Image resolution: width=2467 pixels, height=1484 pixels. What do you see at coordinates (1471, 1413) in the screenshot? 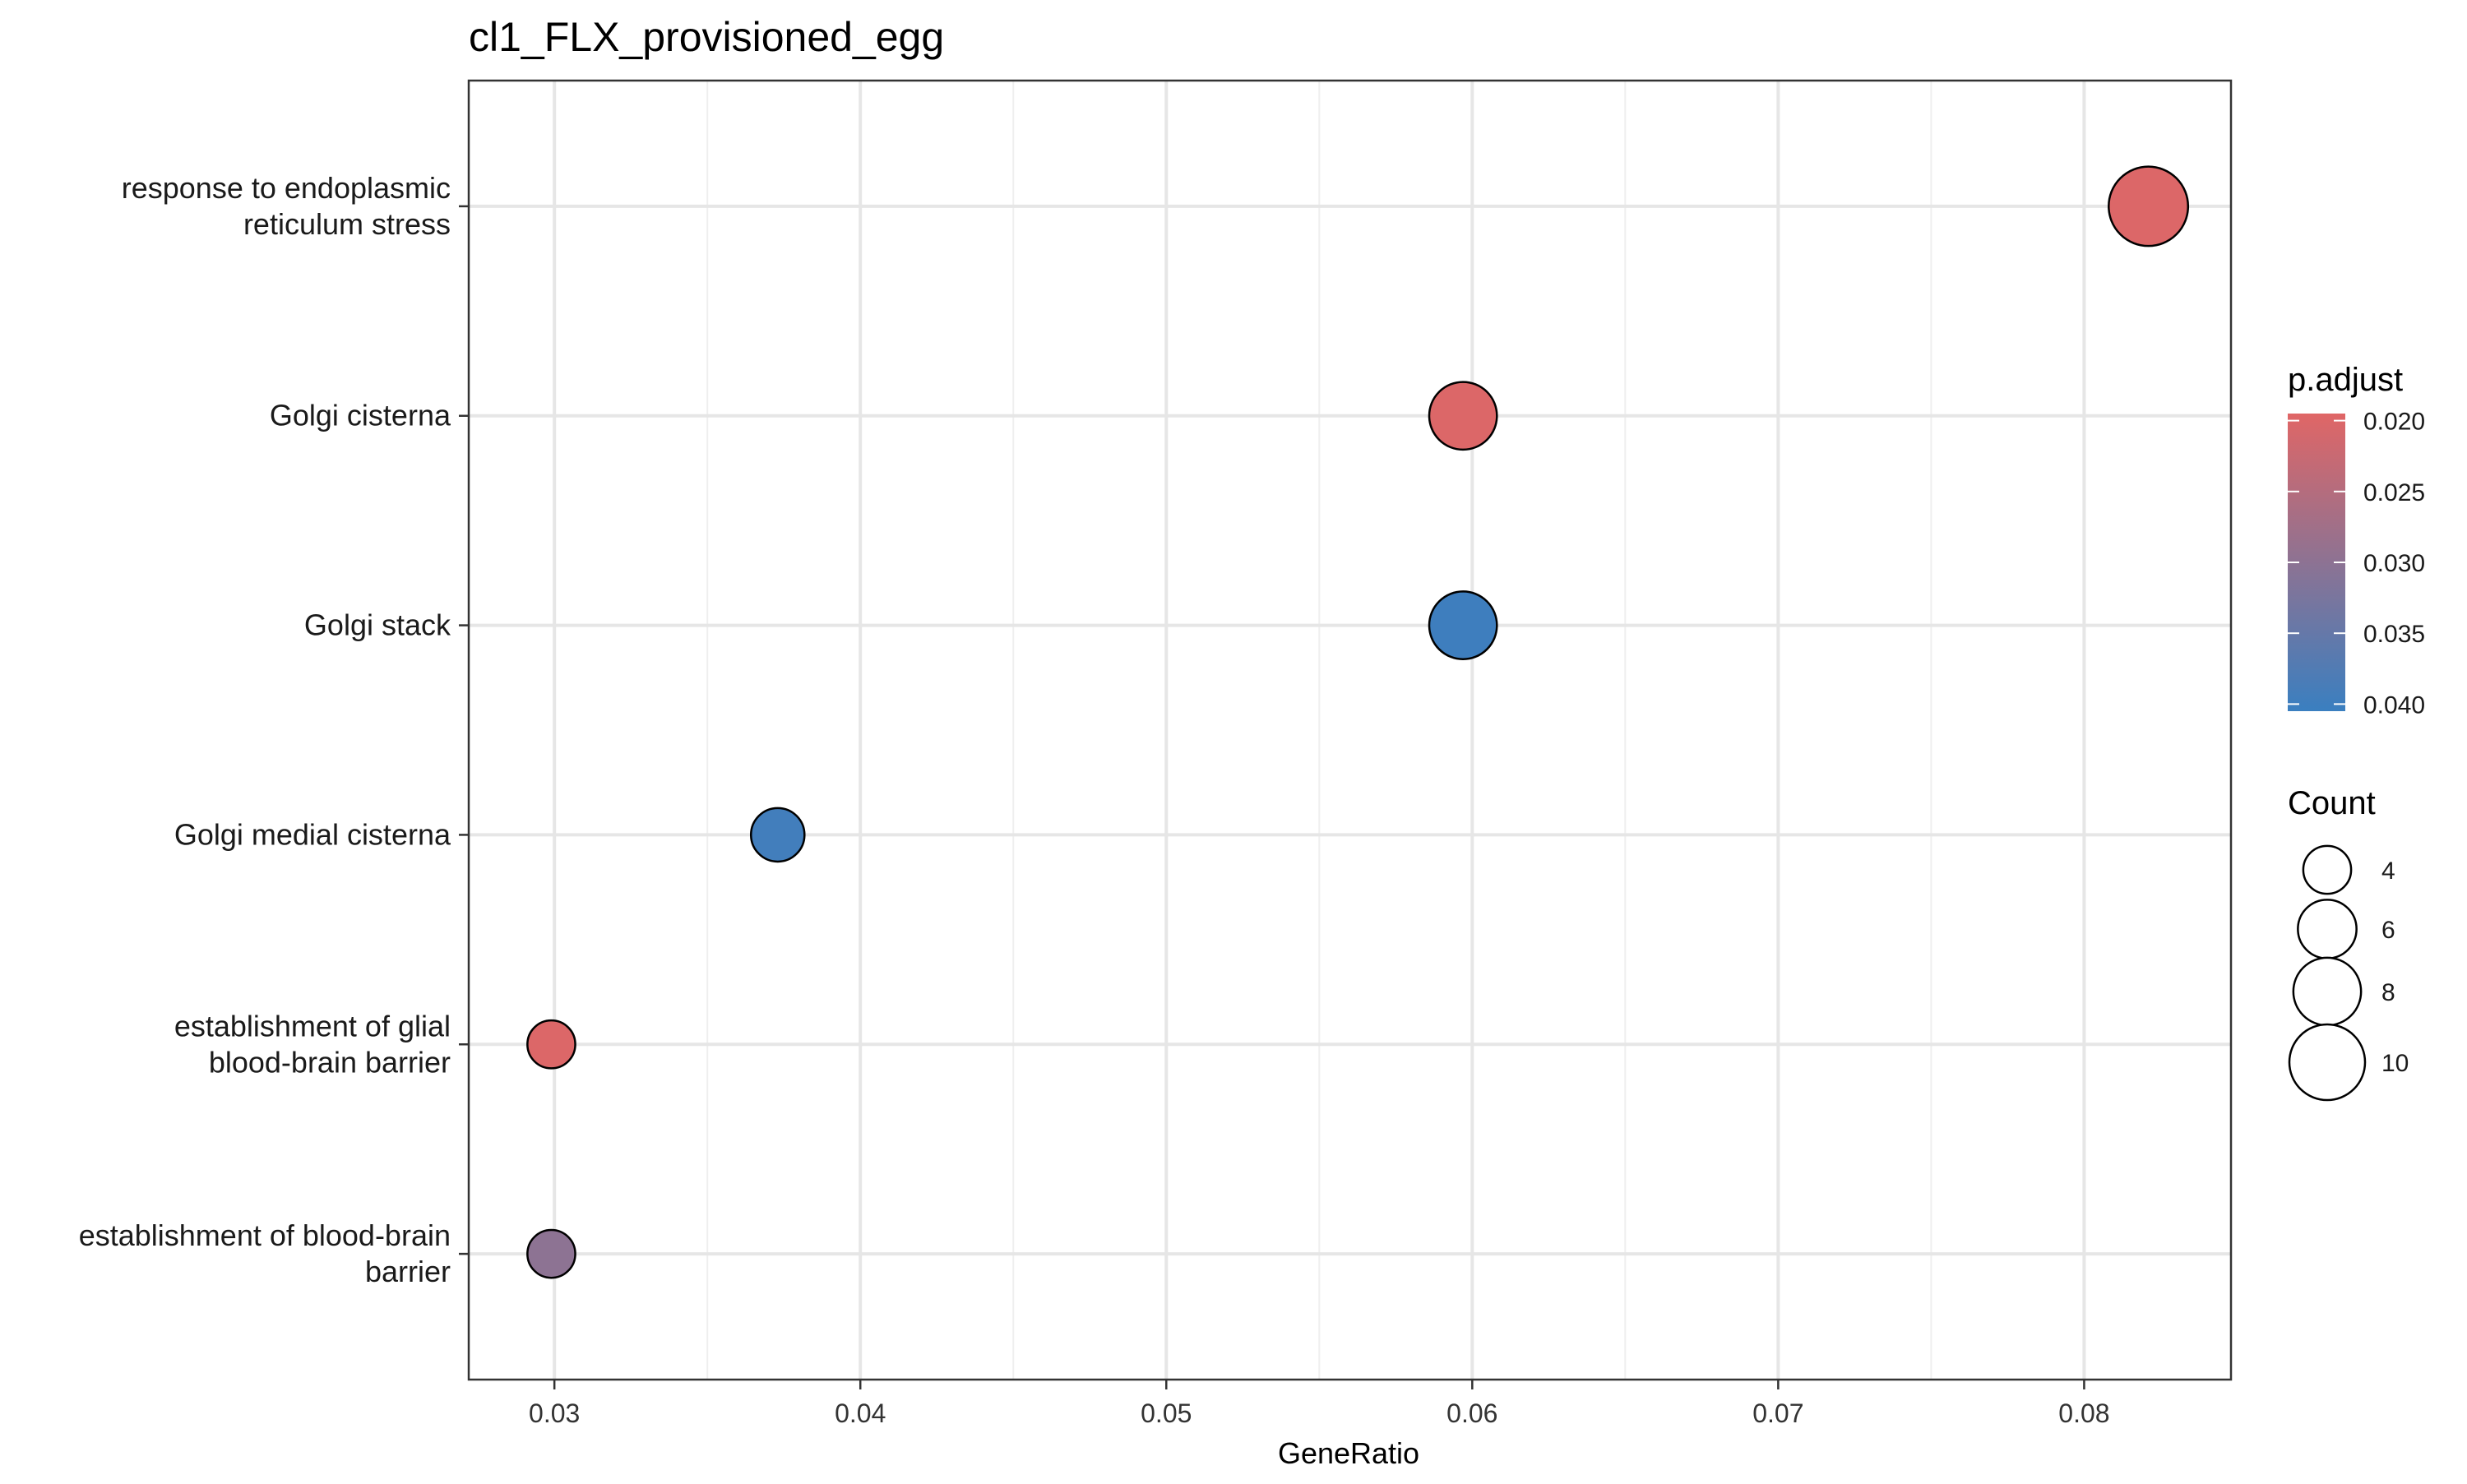
I see `x-tick-label: 0.06` at bounding box center [1471, 1413].